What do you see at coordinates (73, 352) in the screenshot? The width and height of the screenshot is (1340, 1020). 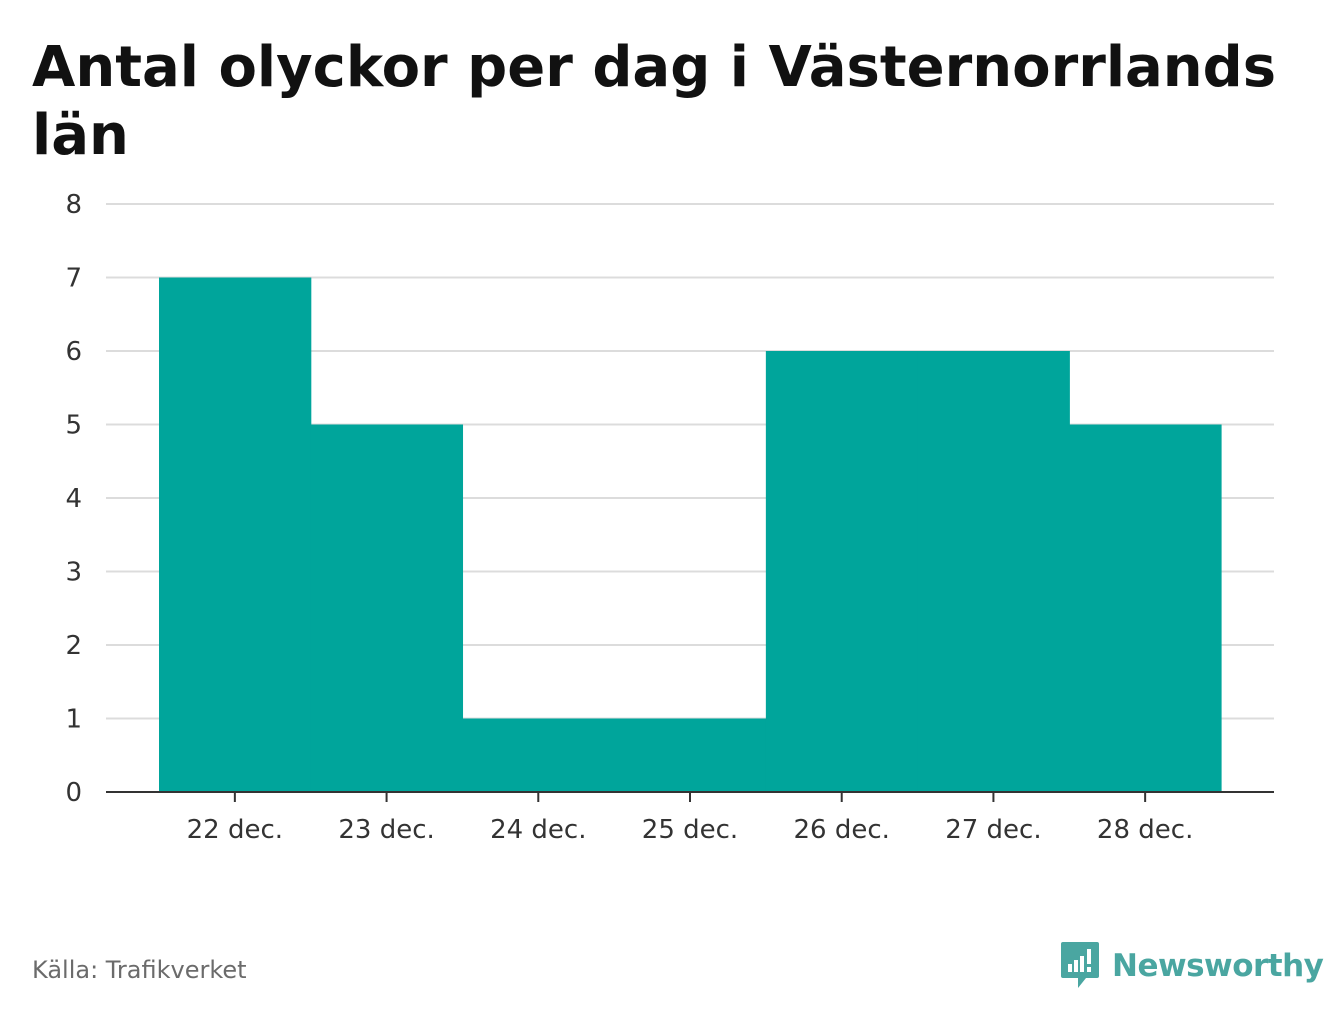 I see `y-tick-label: 6` at bounding box center [73, 352].